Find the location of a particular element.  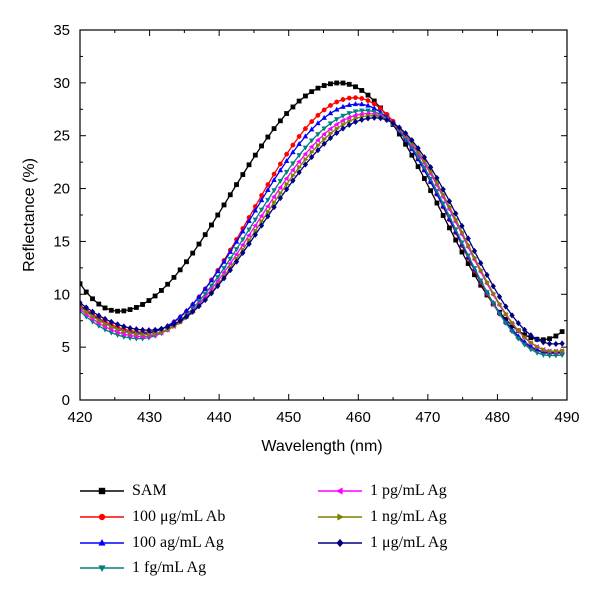

x-tick-label: 460 is located at coordinates (358, 417).